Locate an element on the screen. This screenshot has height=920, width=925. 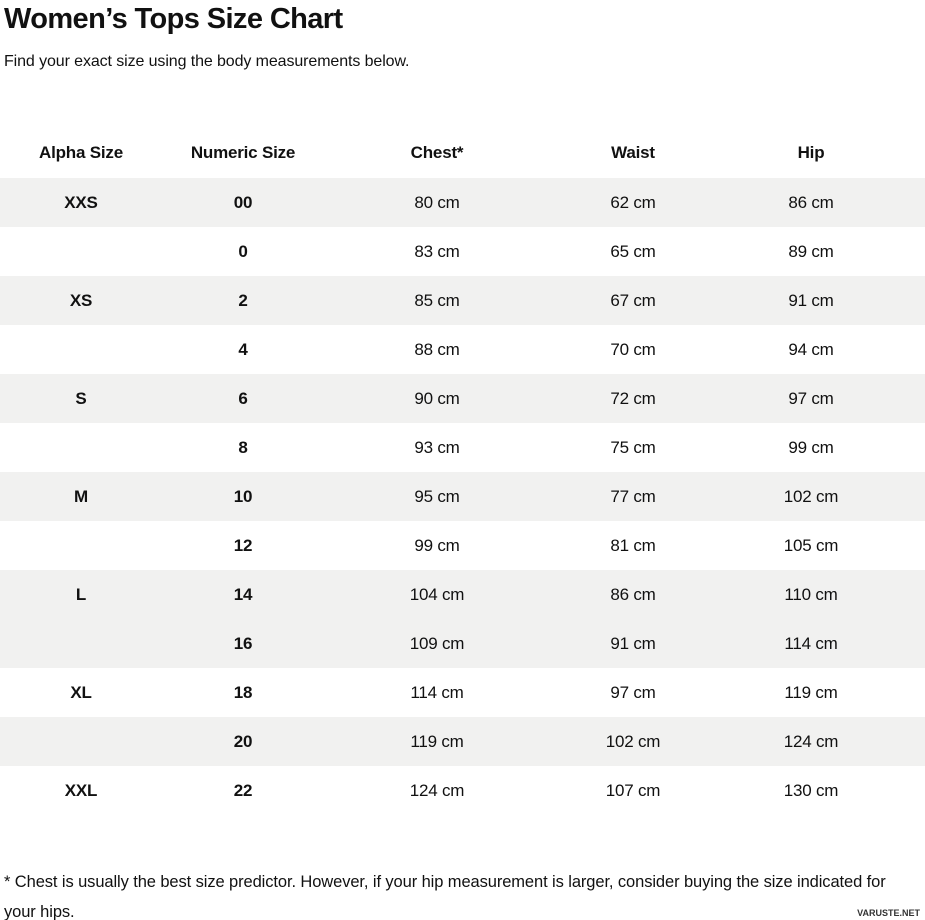
numeric-size-cell: 22 is located at coordinates (243, 790).